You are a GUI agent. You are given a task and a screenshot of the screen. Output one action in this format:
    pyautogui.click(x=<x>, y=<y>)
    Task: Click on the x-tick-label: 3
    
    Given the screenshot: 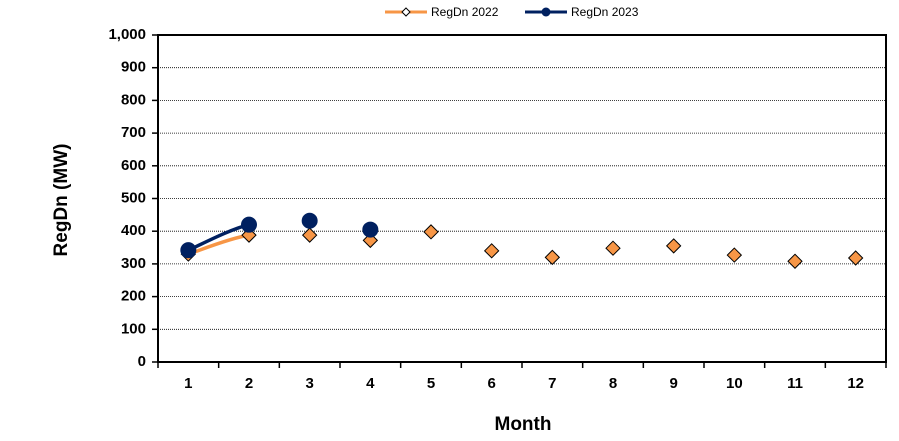 What is the action you would take?
    pyautogui.click(x=309, y=383)
    